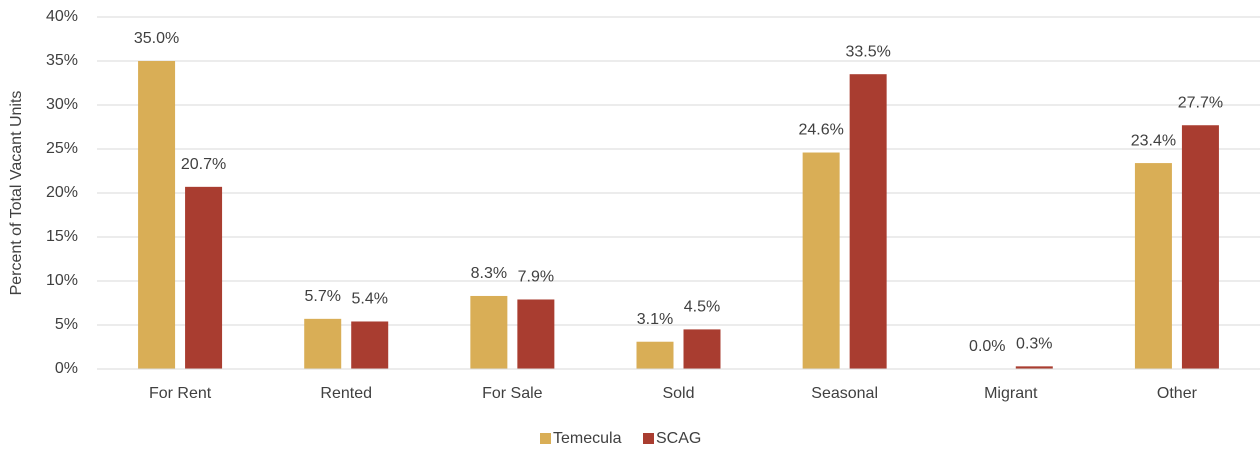 This screenshot has width=1260, height=458. Describe the element at coordinates (369, 299) in the screenshot. I see `data-label: 5.4%` at that location.